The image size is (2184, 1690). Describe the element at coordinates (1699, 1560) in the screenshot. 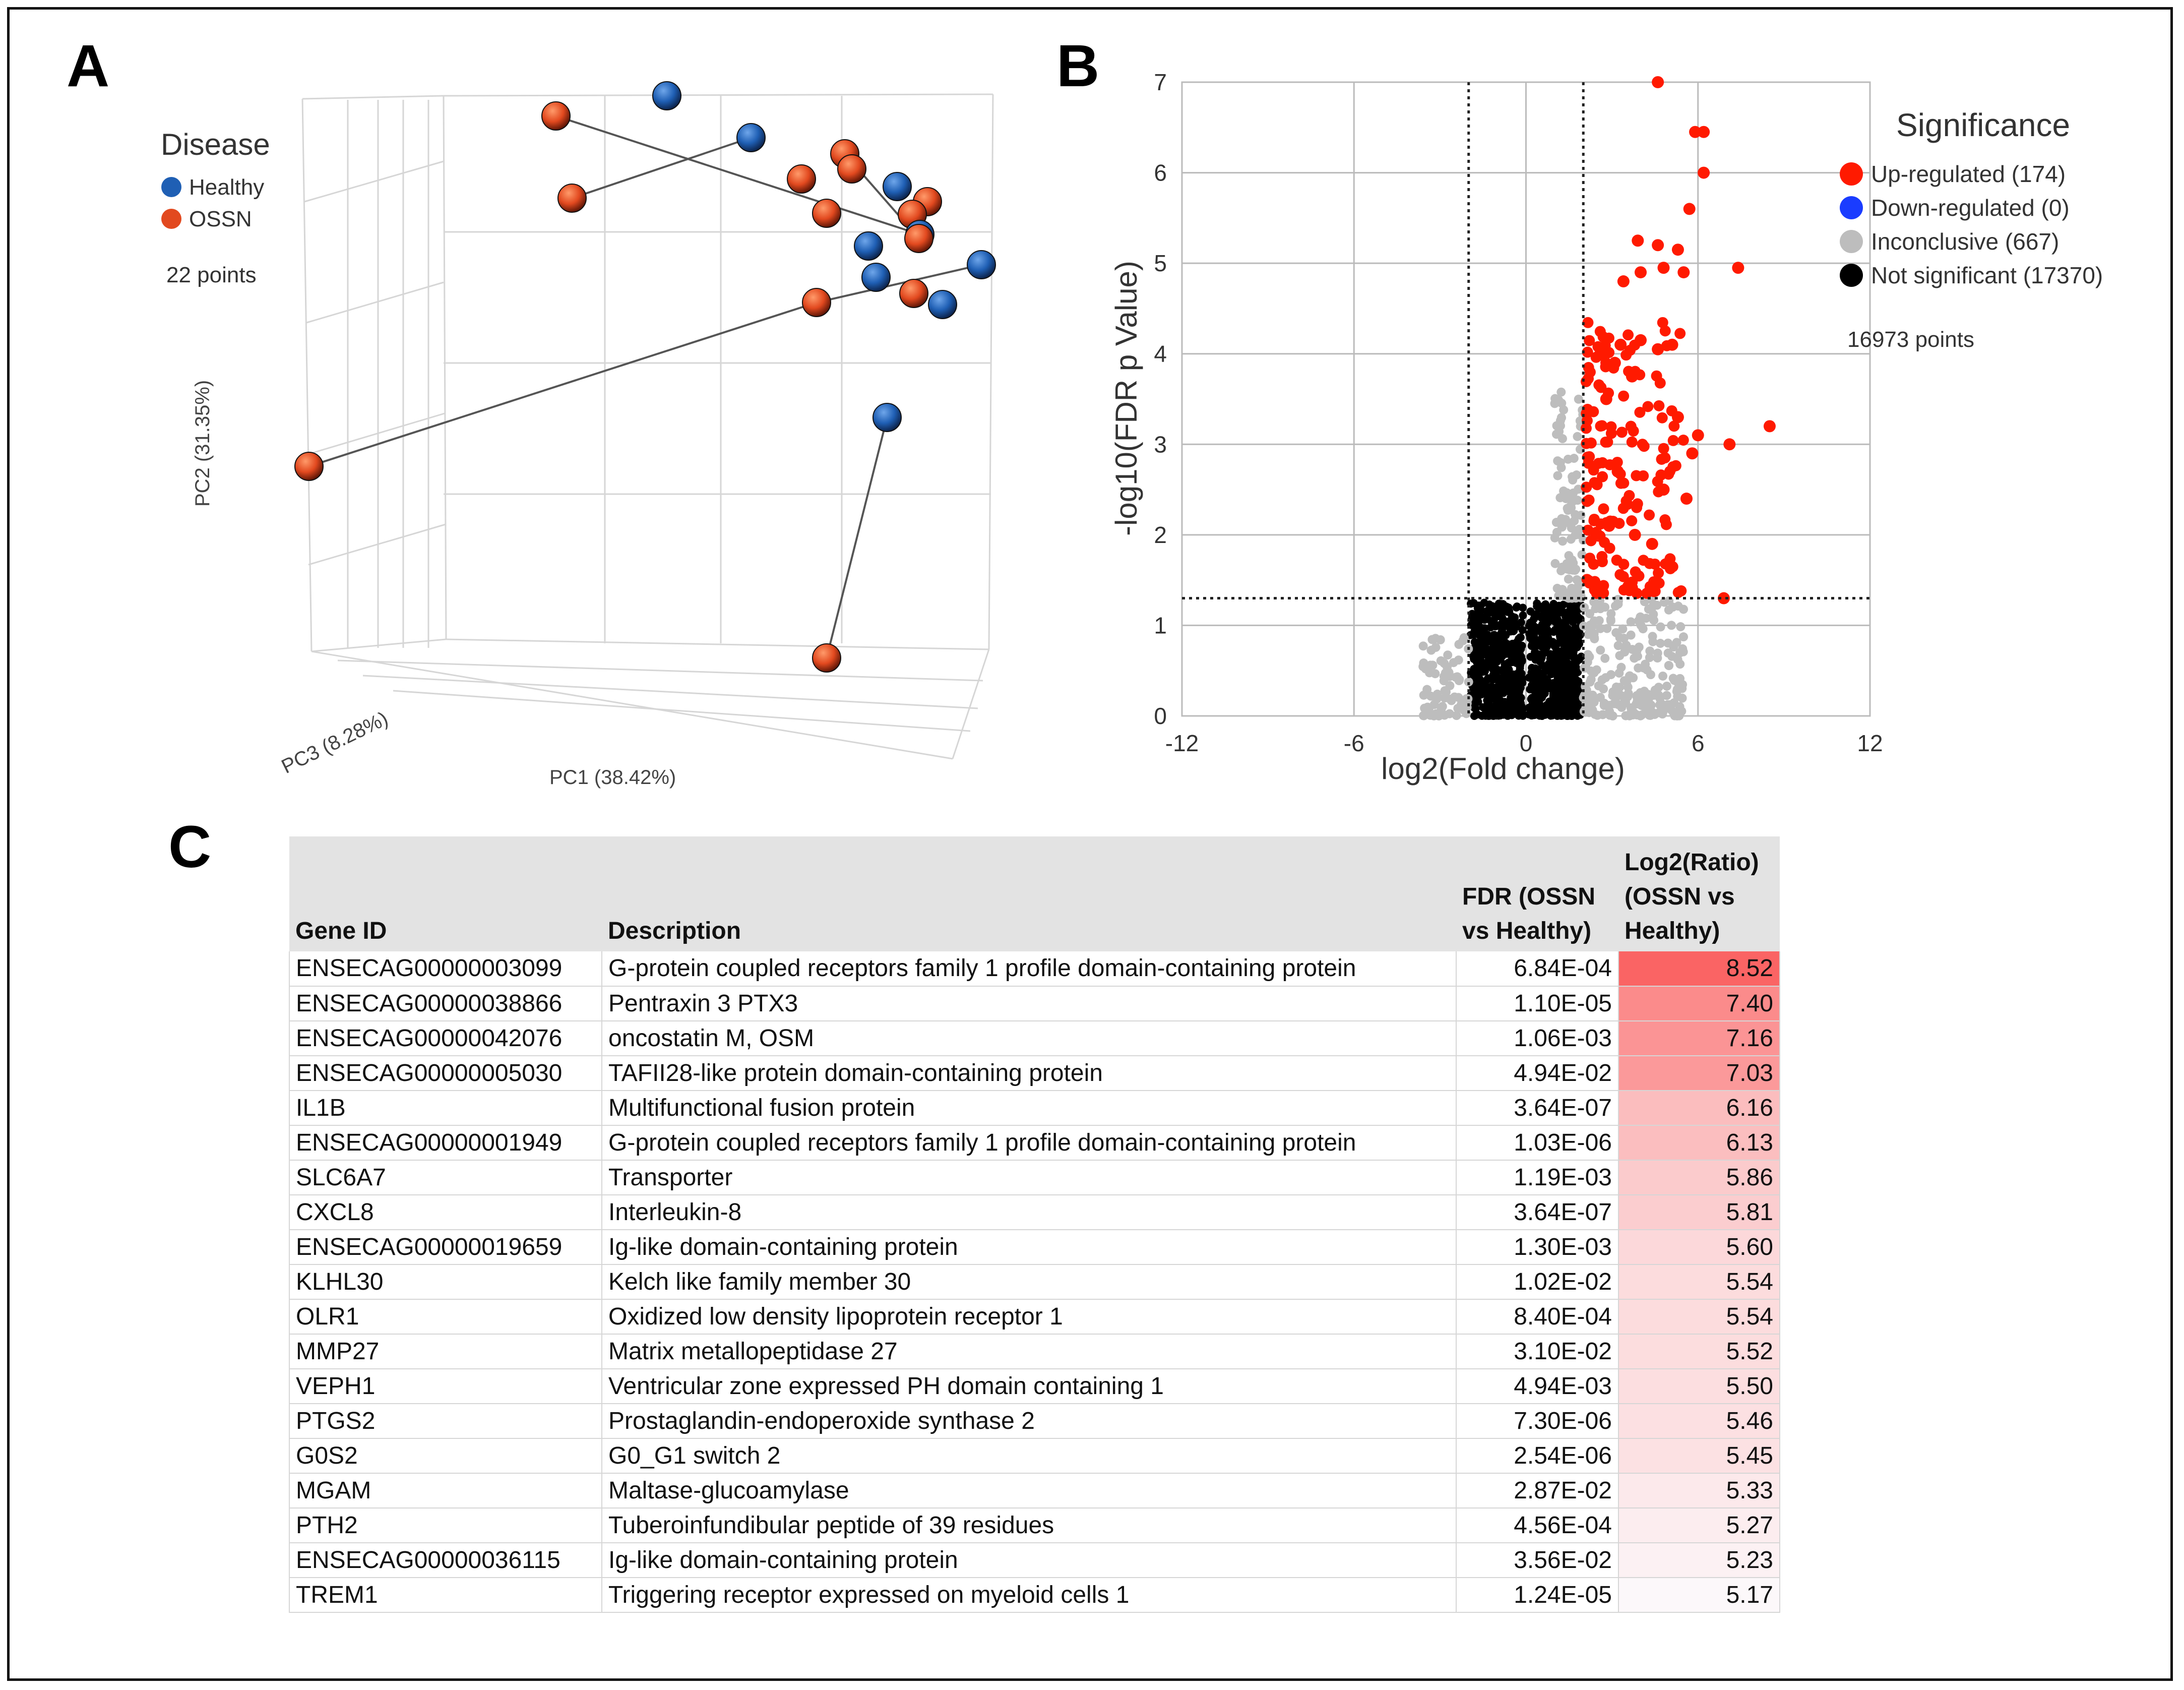

I see `cell-log2-ratio: 5.23` at that location.